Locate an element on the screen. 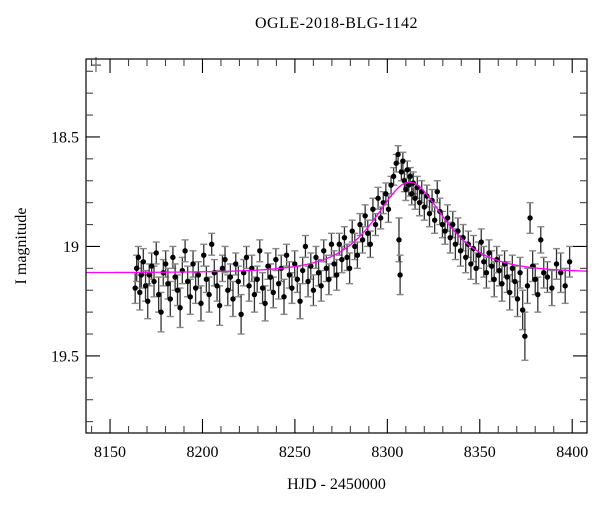  x-tick-label: 8400 is located at coordinates (572, 452).